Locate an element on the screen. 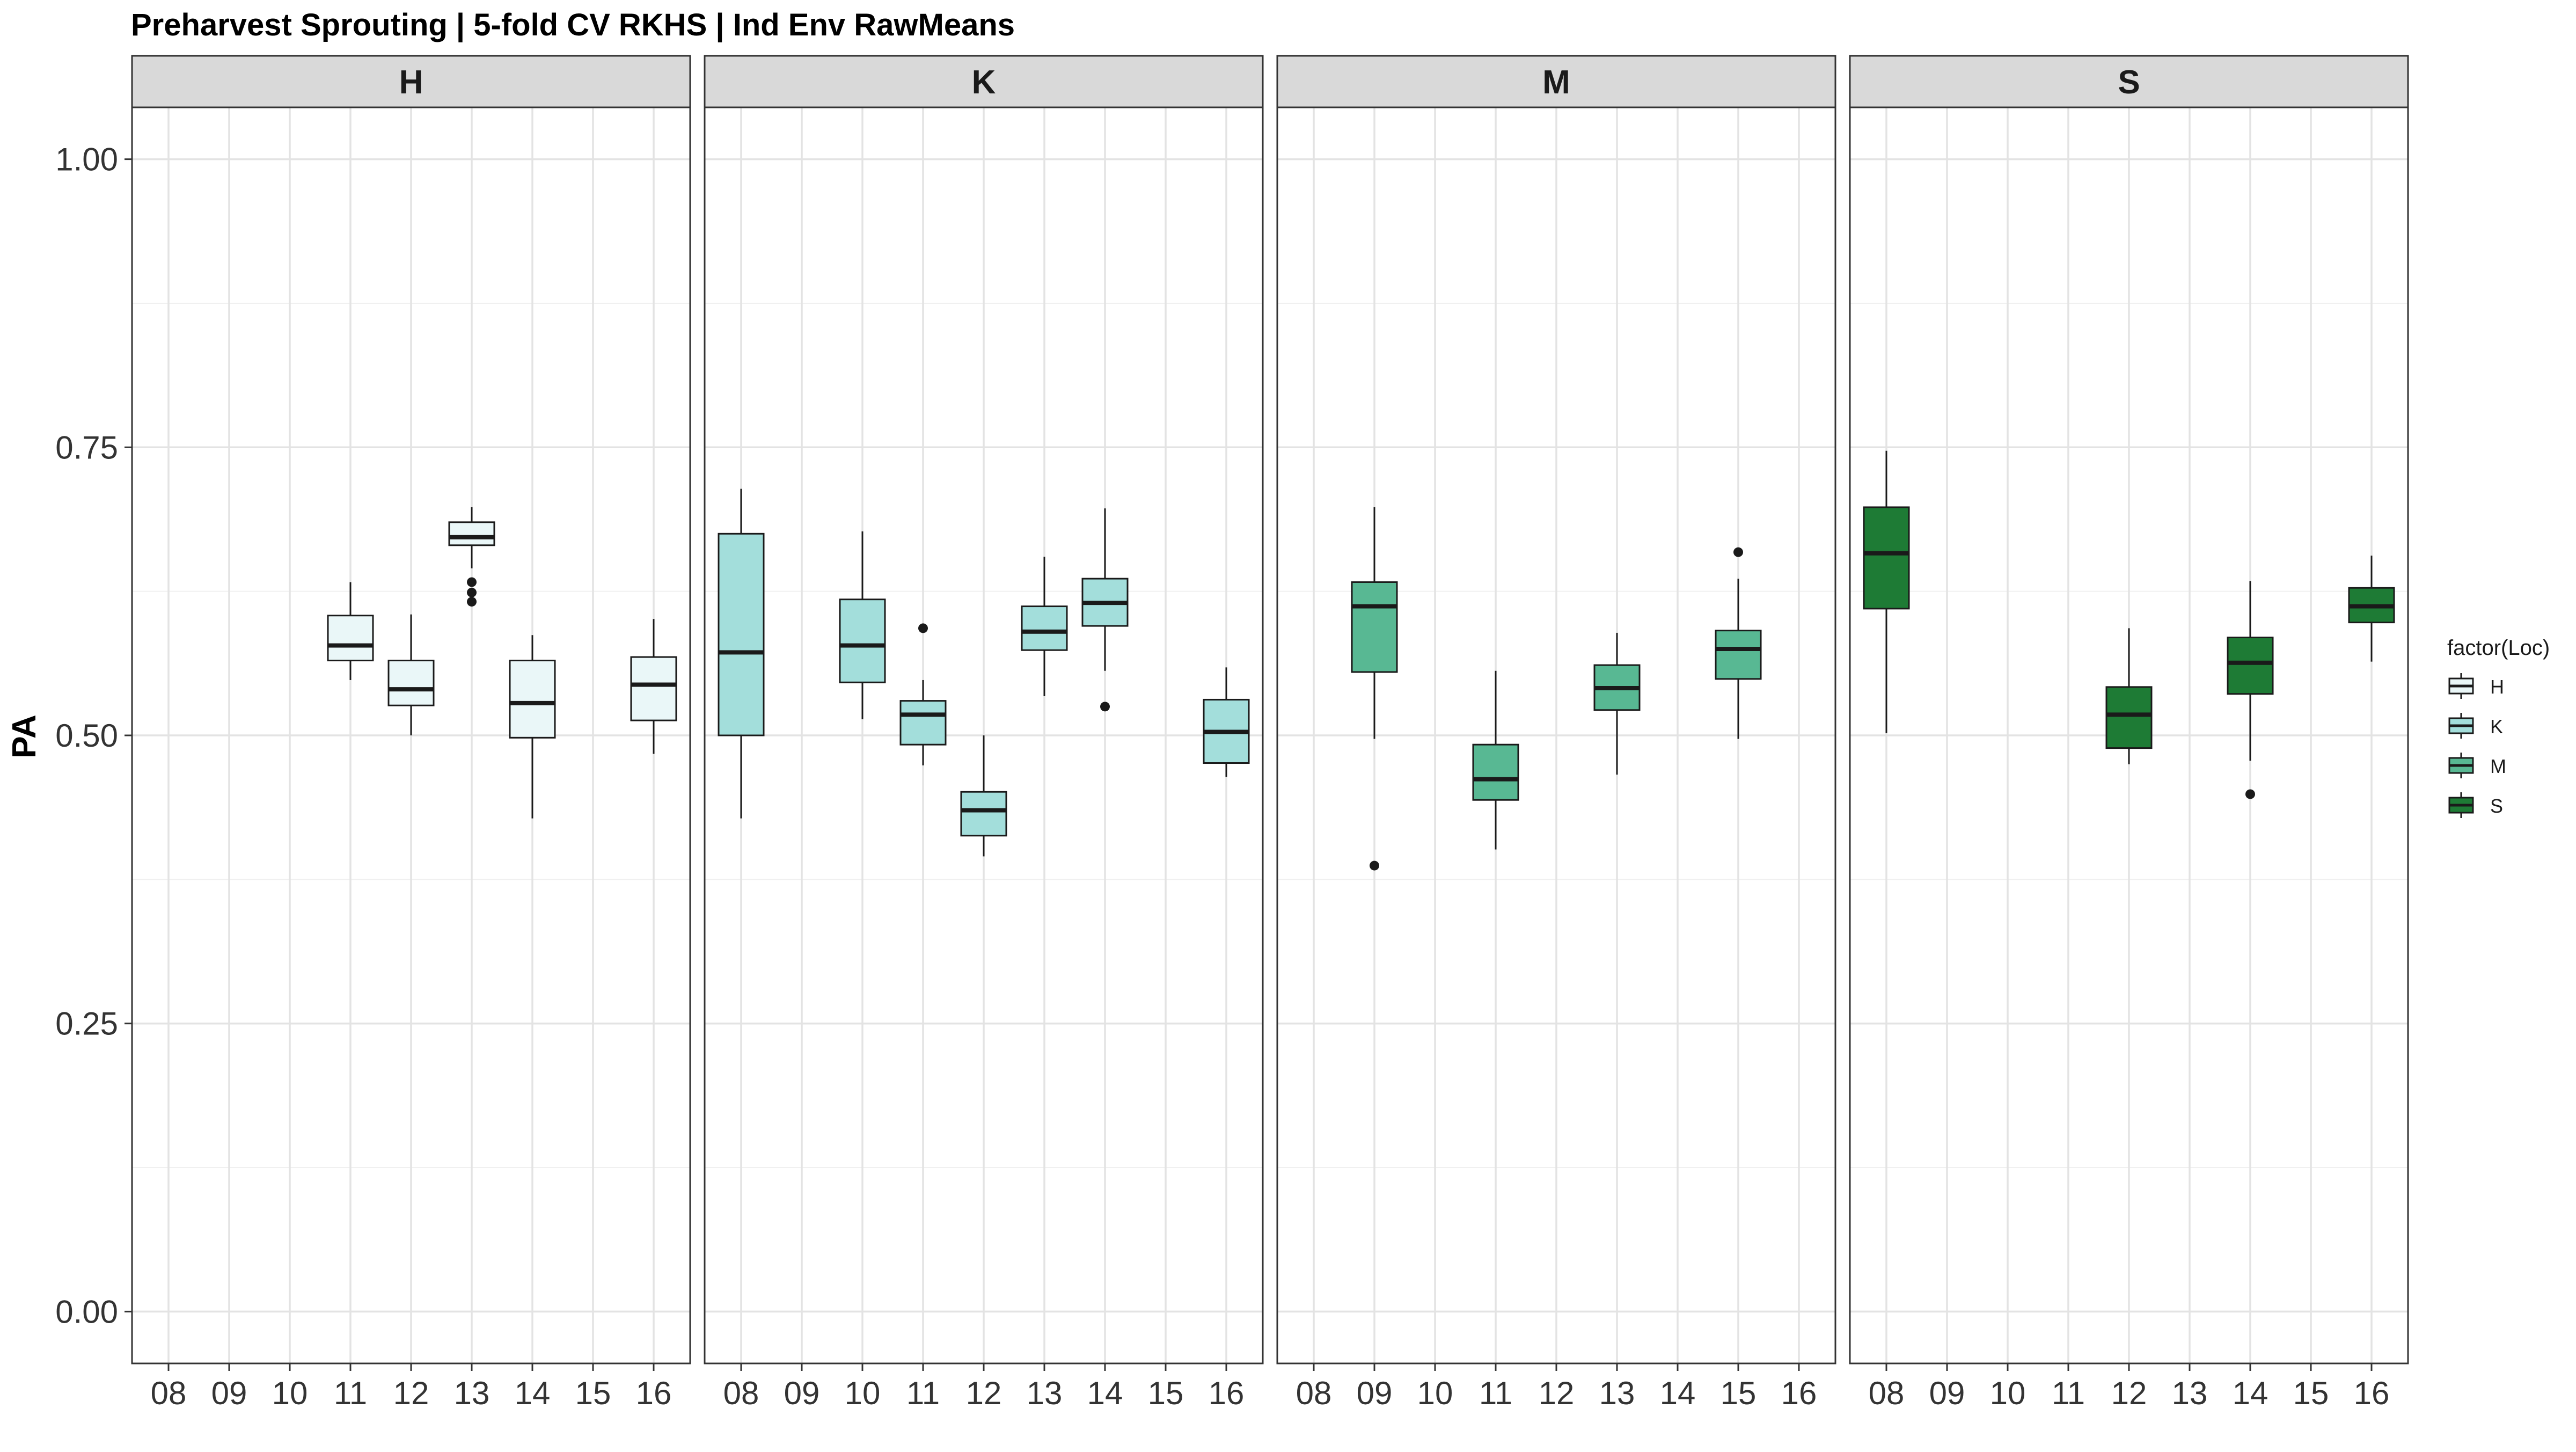 The width and height of the screenshot is (2576, 1452). facet-strip-label: S is located at coordinates (2129, 82).